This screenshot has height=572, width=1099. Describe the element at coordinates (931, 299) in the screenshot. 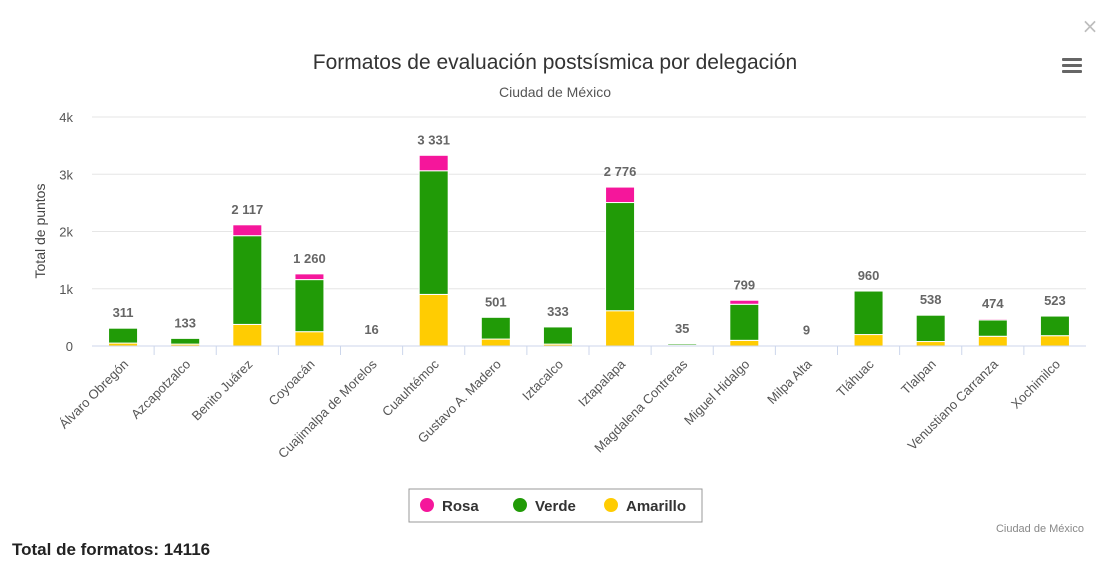

I see `total-label: 538` at that location.